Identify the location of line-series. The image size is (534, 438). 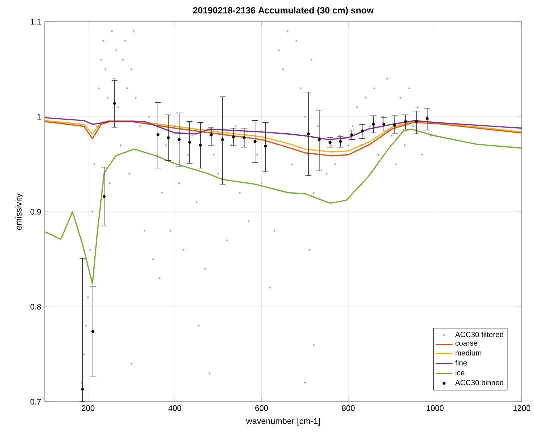
(283, 128).